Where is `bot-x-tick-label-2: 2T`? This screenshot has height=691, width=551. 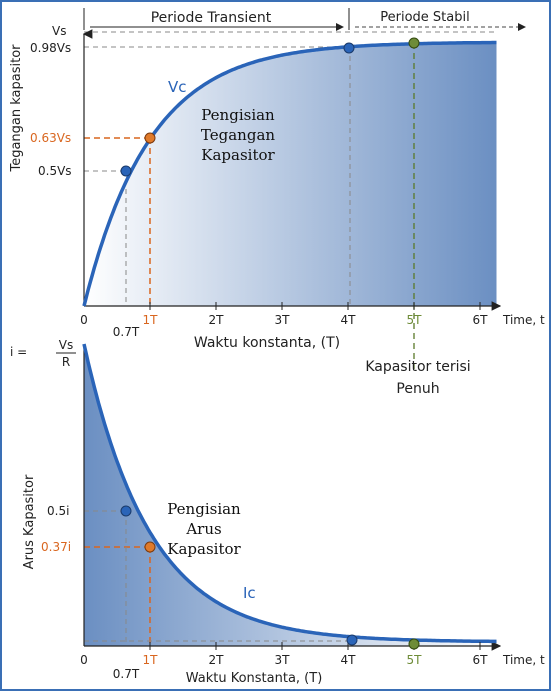
bot-x-tick-label-2: 2T is located at coordinates (217, 660).